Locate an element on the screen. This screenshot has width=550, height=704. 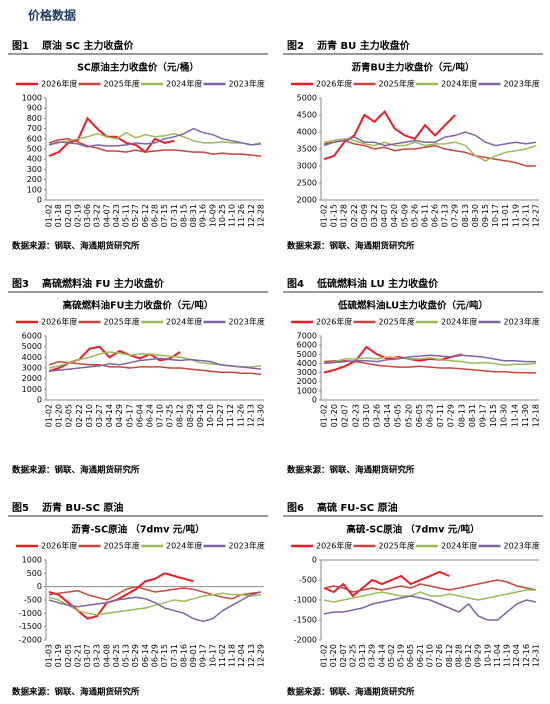
chart-title: 低硫燃料油LU主力收盘价（元/吨） is located at coordinates (412, 306).